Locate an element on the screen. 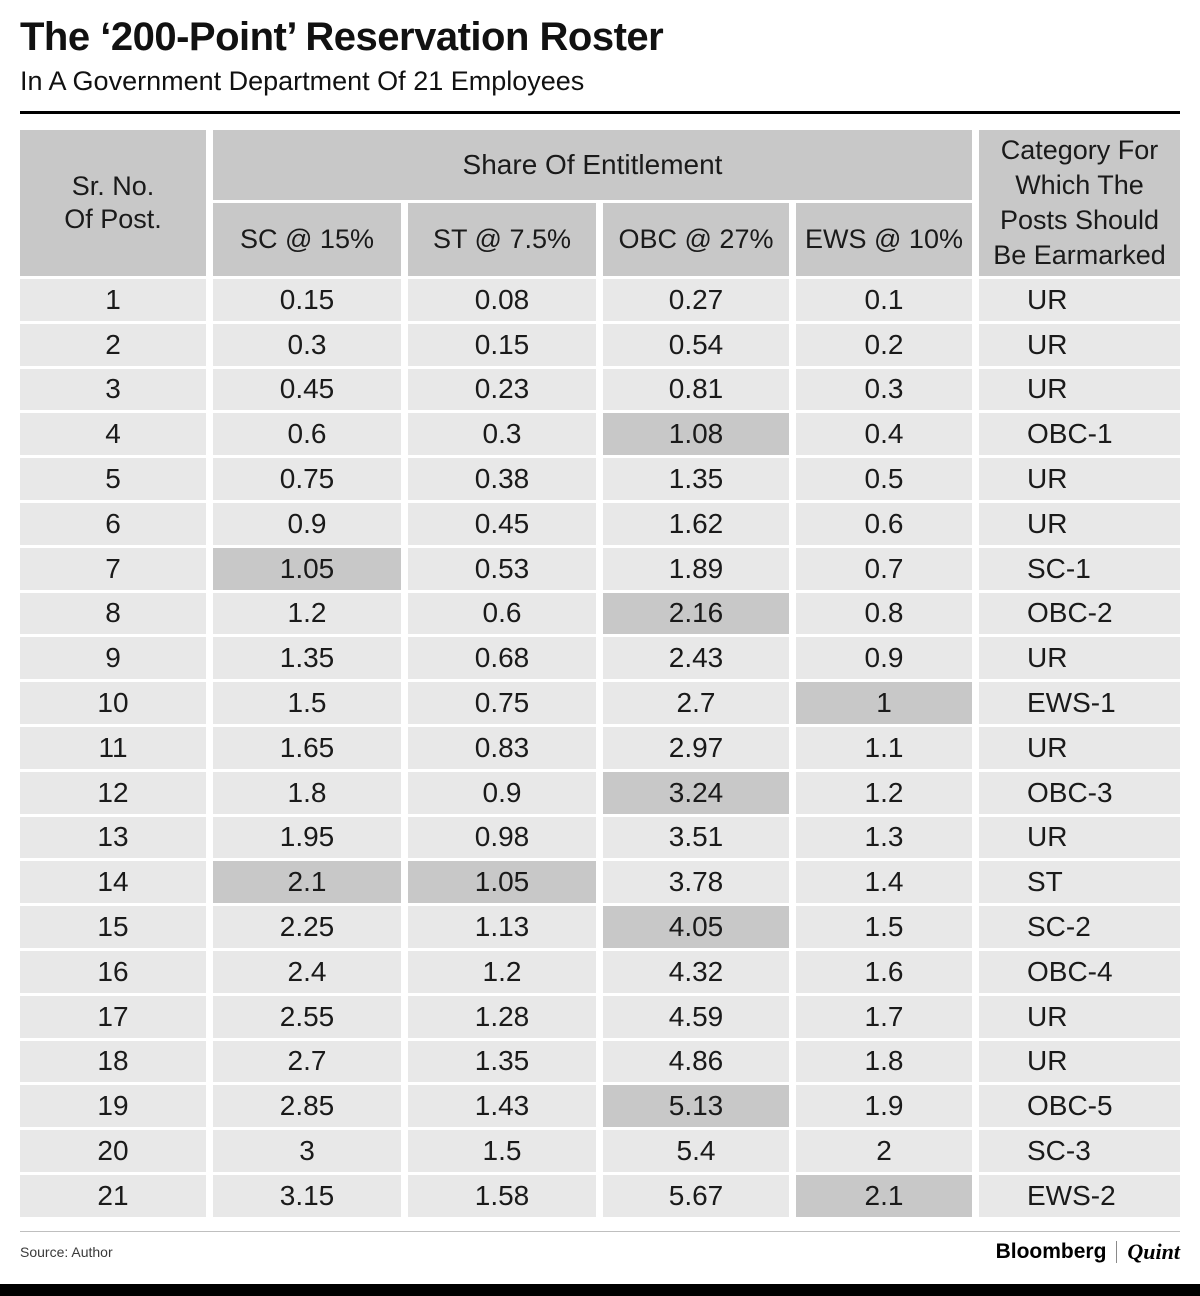 The image size is (1200, 1296). cell-st: 1.5 is located at coordinates (502, 1151).